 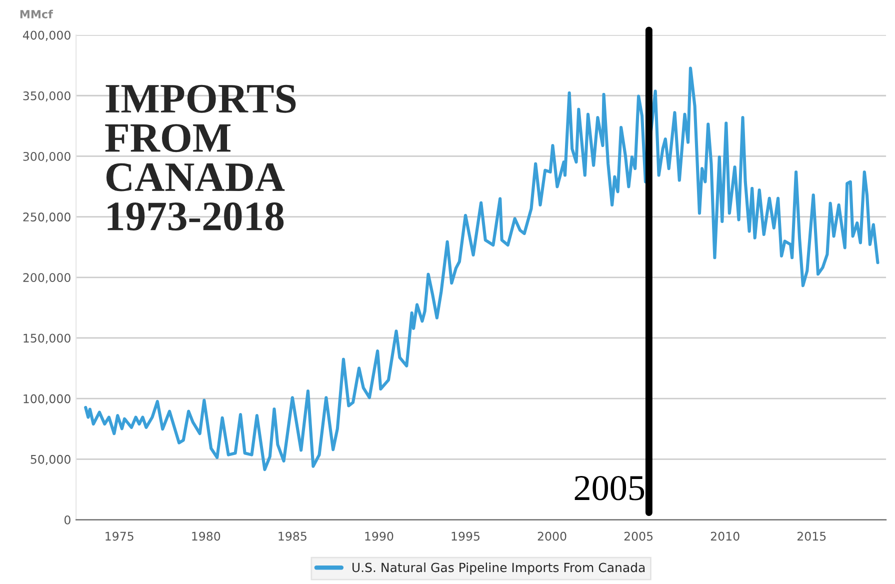 I want to click on y-tick-label: 50,000, so click(x=50, y=460).